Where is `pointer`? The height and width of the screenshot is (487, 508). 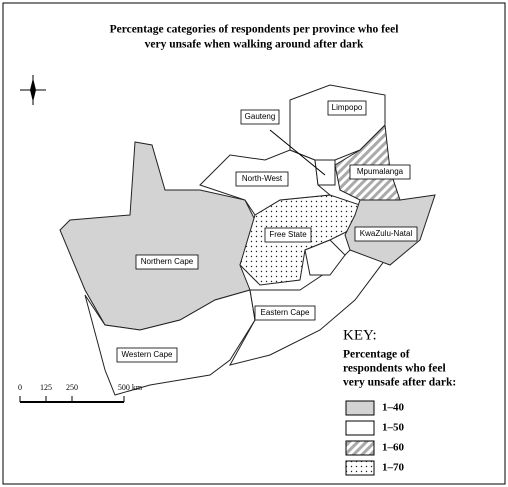
pointer is located at coordinates (297, 152).